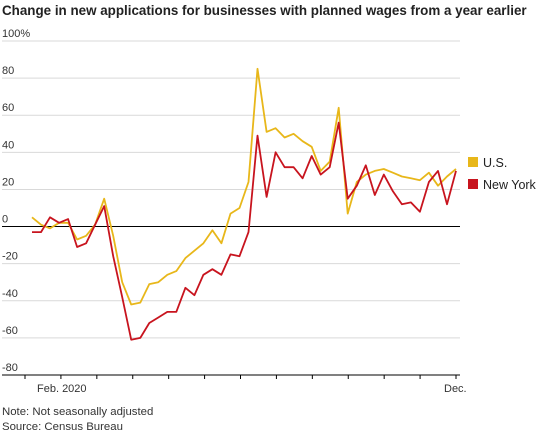  What do you see at coordinates (10, 368) in the screenshot?
I see `y-tick-label: -80` at bounding box center [10, 368].